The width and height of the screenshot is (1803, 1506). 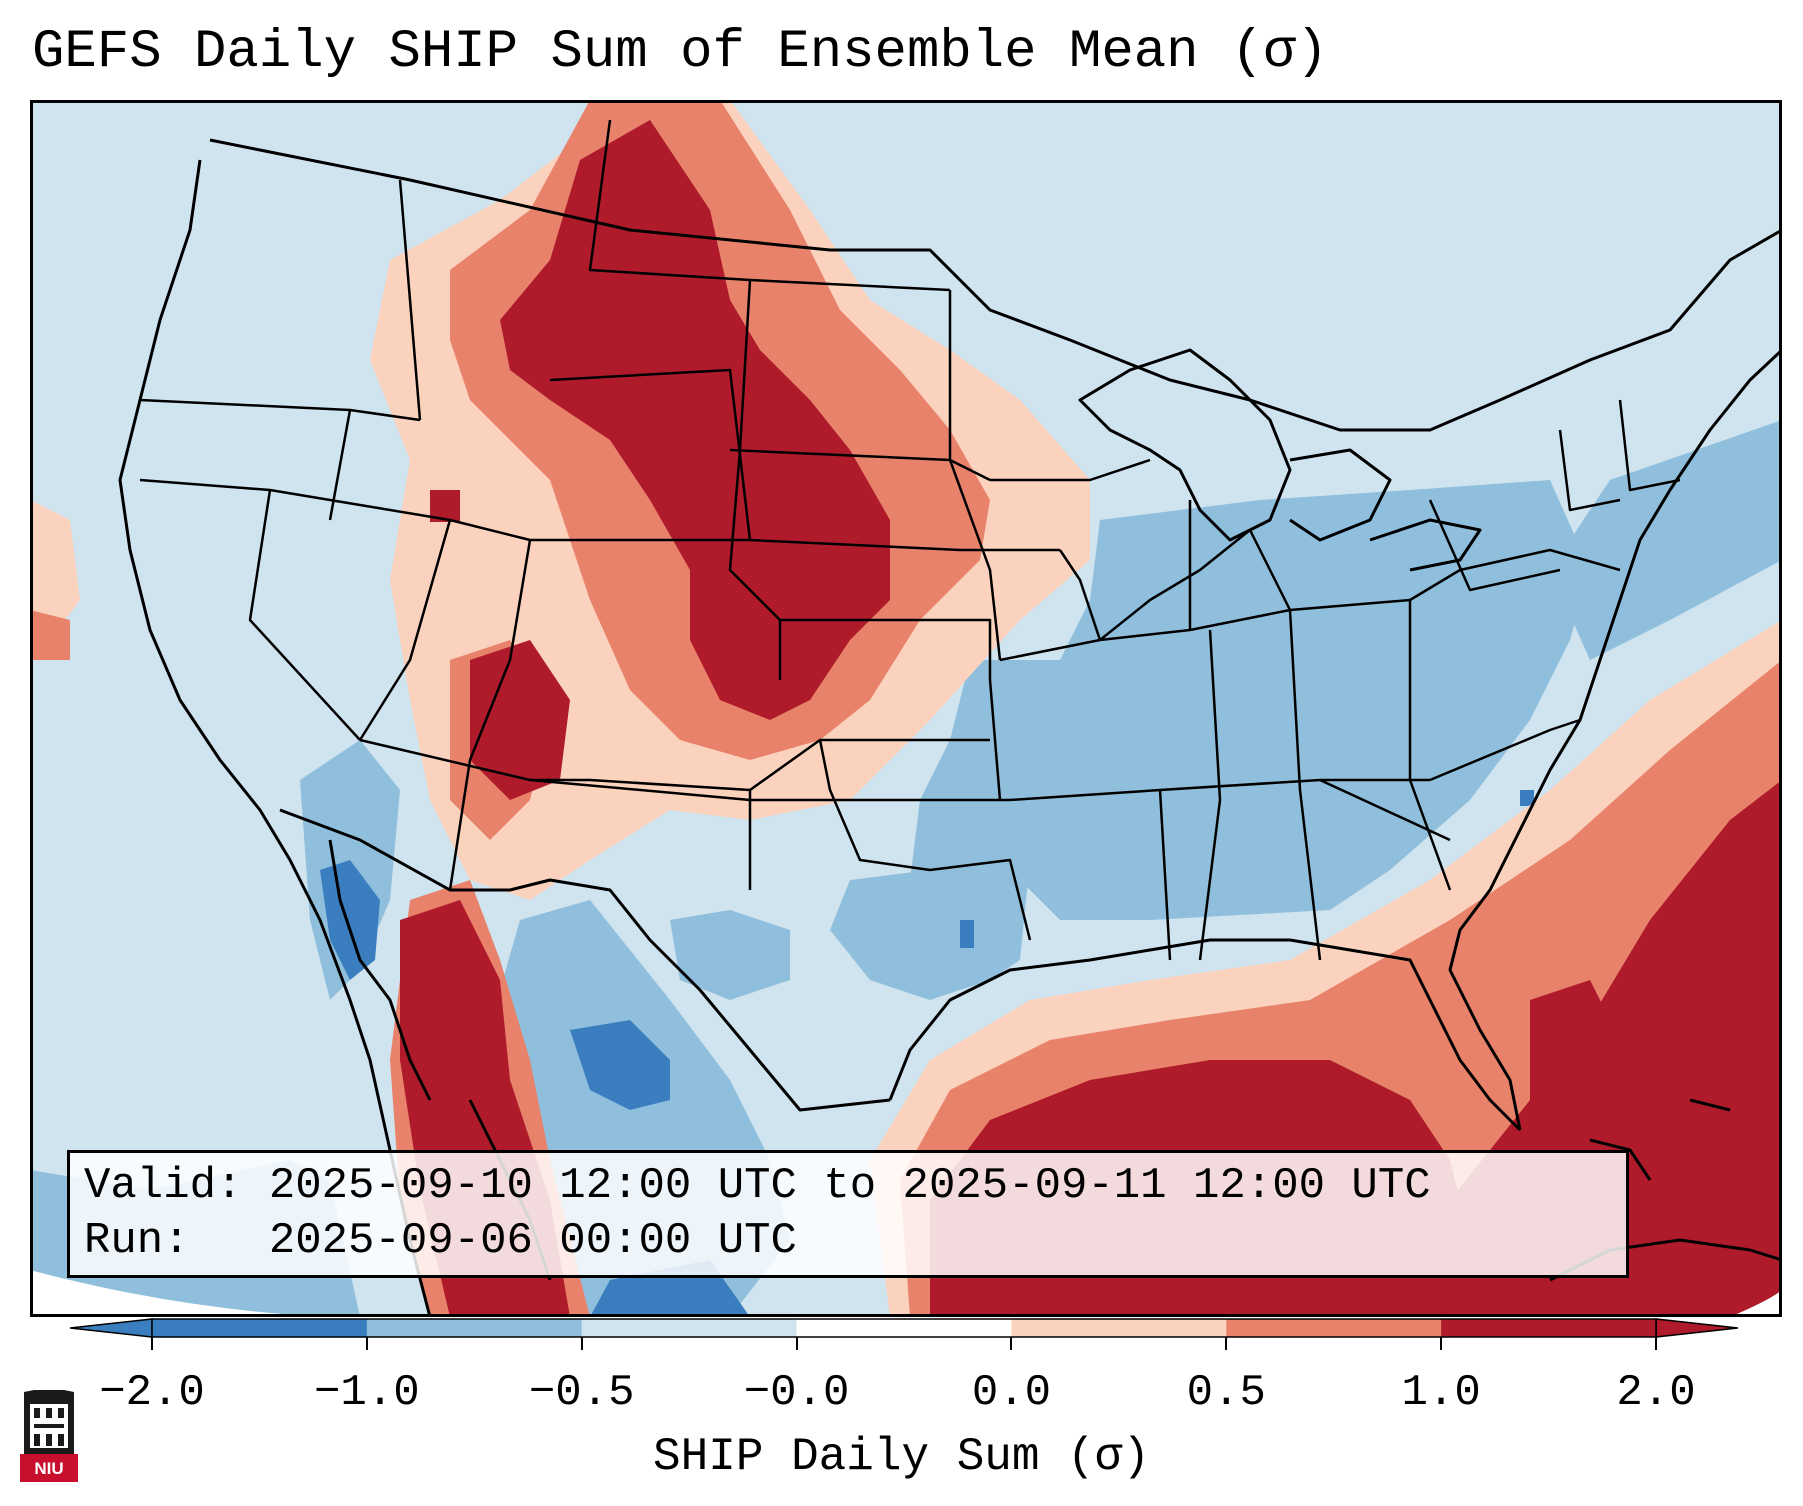 I want to click on projection-edge, so click(x=180, y=1293).